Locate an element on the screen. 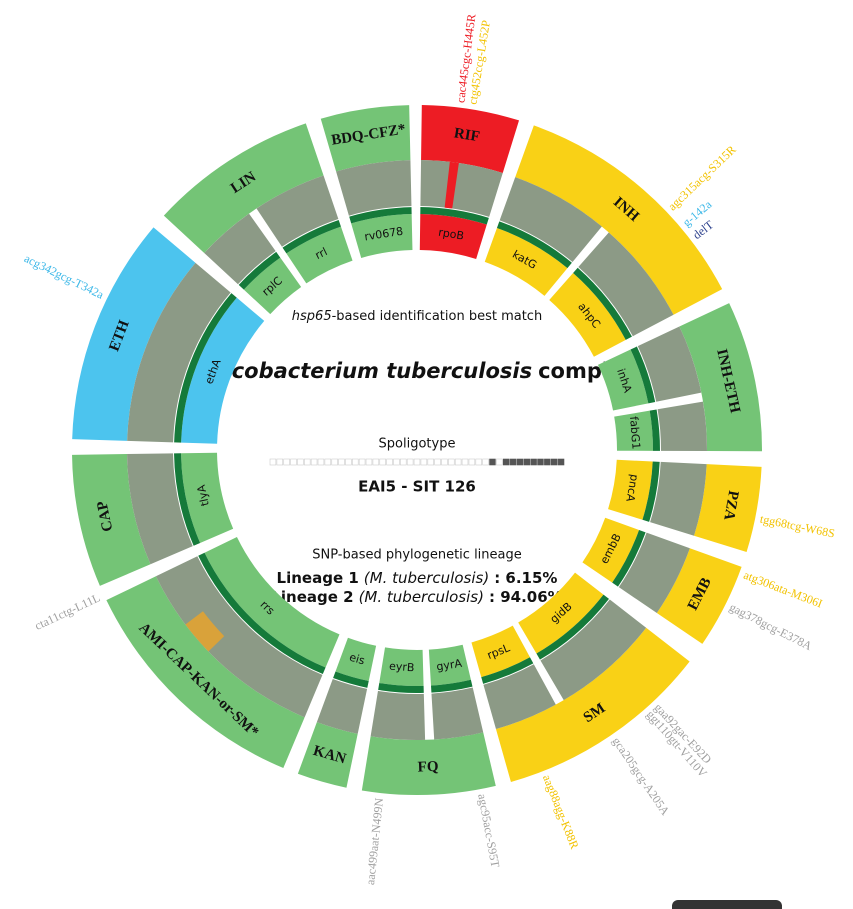 This screenshot has height=909, width=853. lineage-title: SNP-based phylogenetic lineage is located at coordinates (417, 555).